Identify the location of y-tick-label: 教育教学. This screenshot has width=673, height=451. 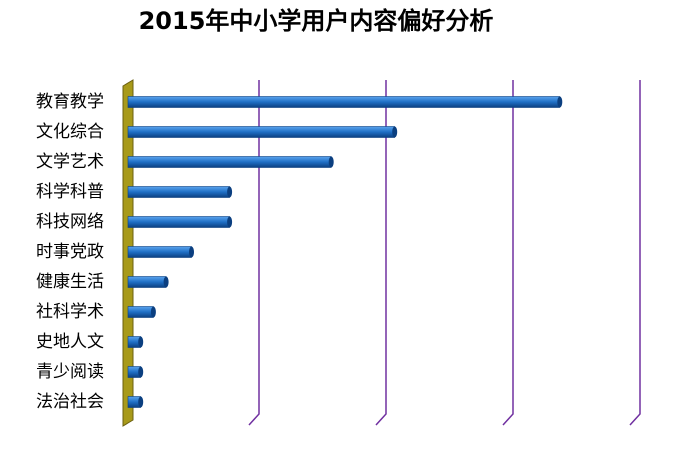
(70, 102).